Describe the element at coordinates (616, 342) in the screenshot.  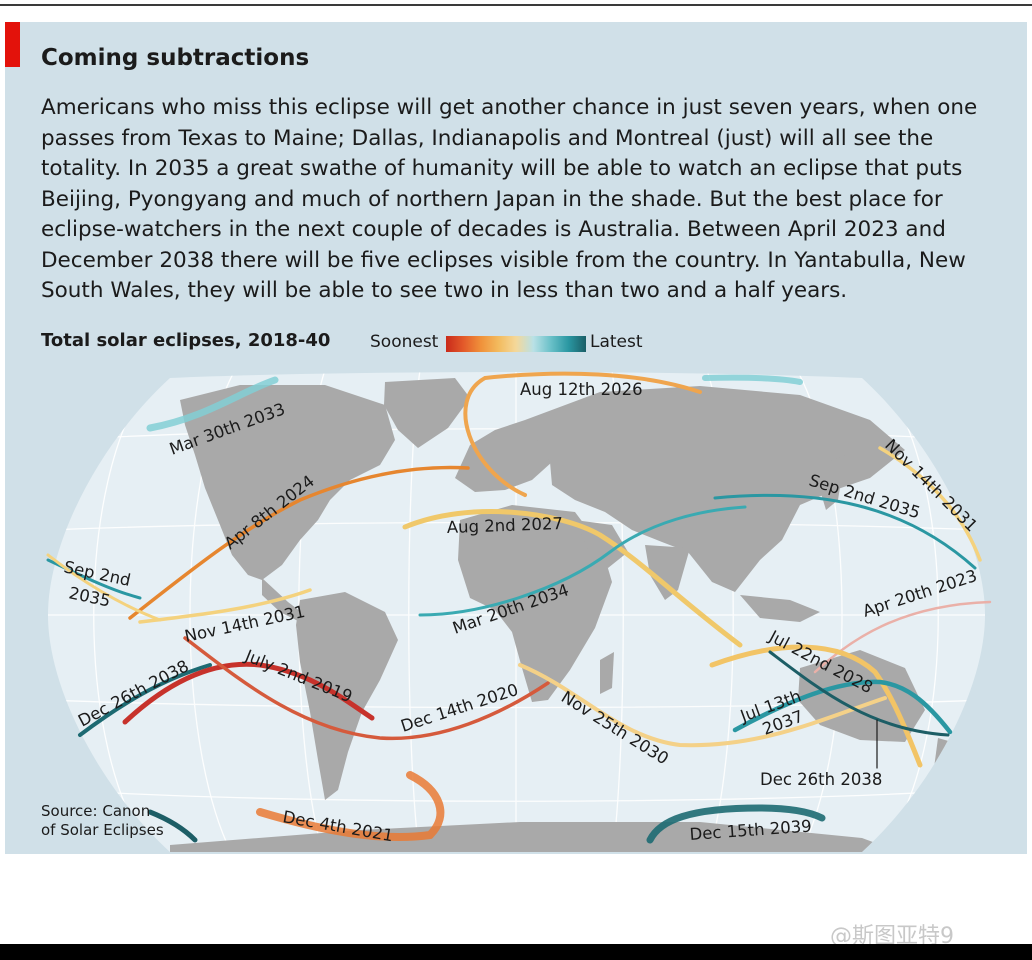
I see `legend-latest-label: Latest` at that location.